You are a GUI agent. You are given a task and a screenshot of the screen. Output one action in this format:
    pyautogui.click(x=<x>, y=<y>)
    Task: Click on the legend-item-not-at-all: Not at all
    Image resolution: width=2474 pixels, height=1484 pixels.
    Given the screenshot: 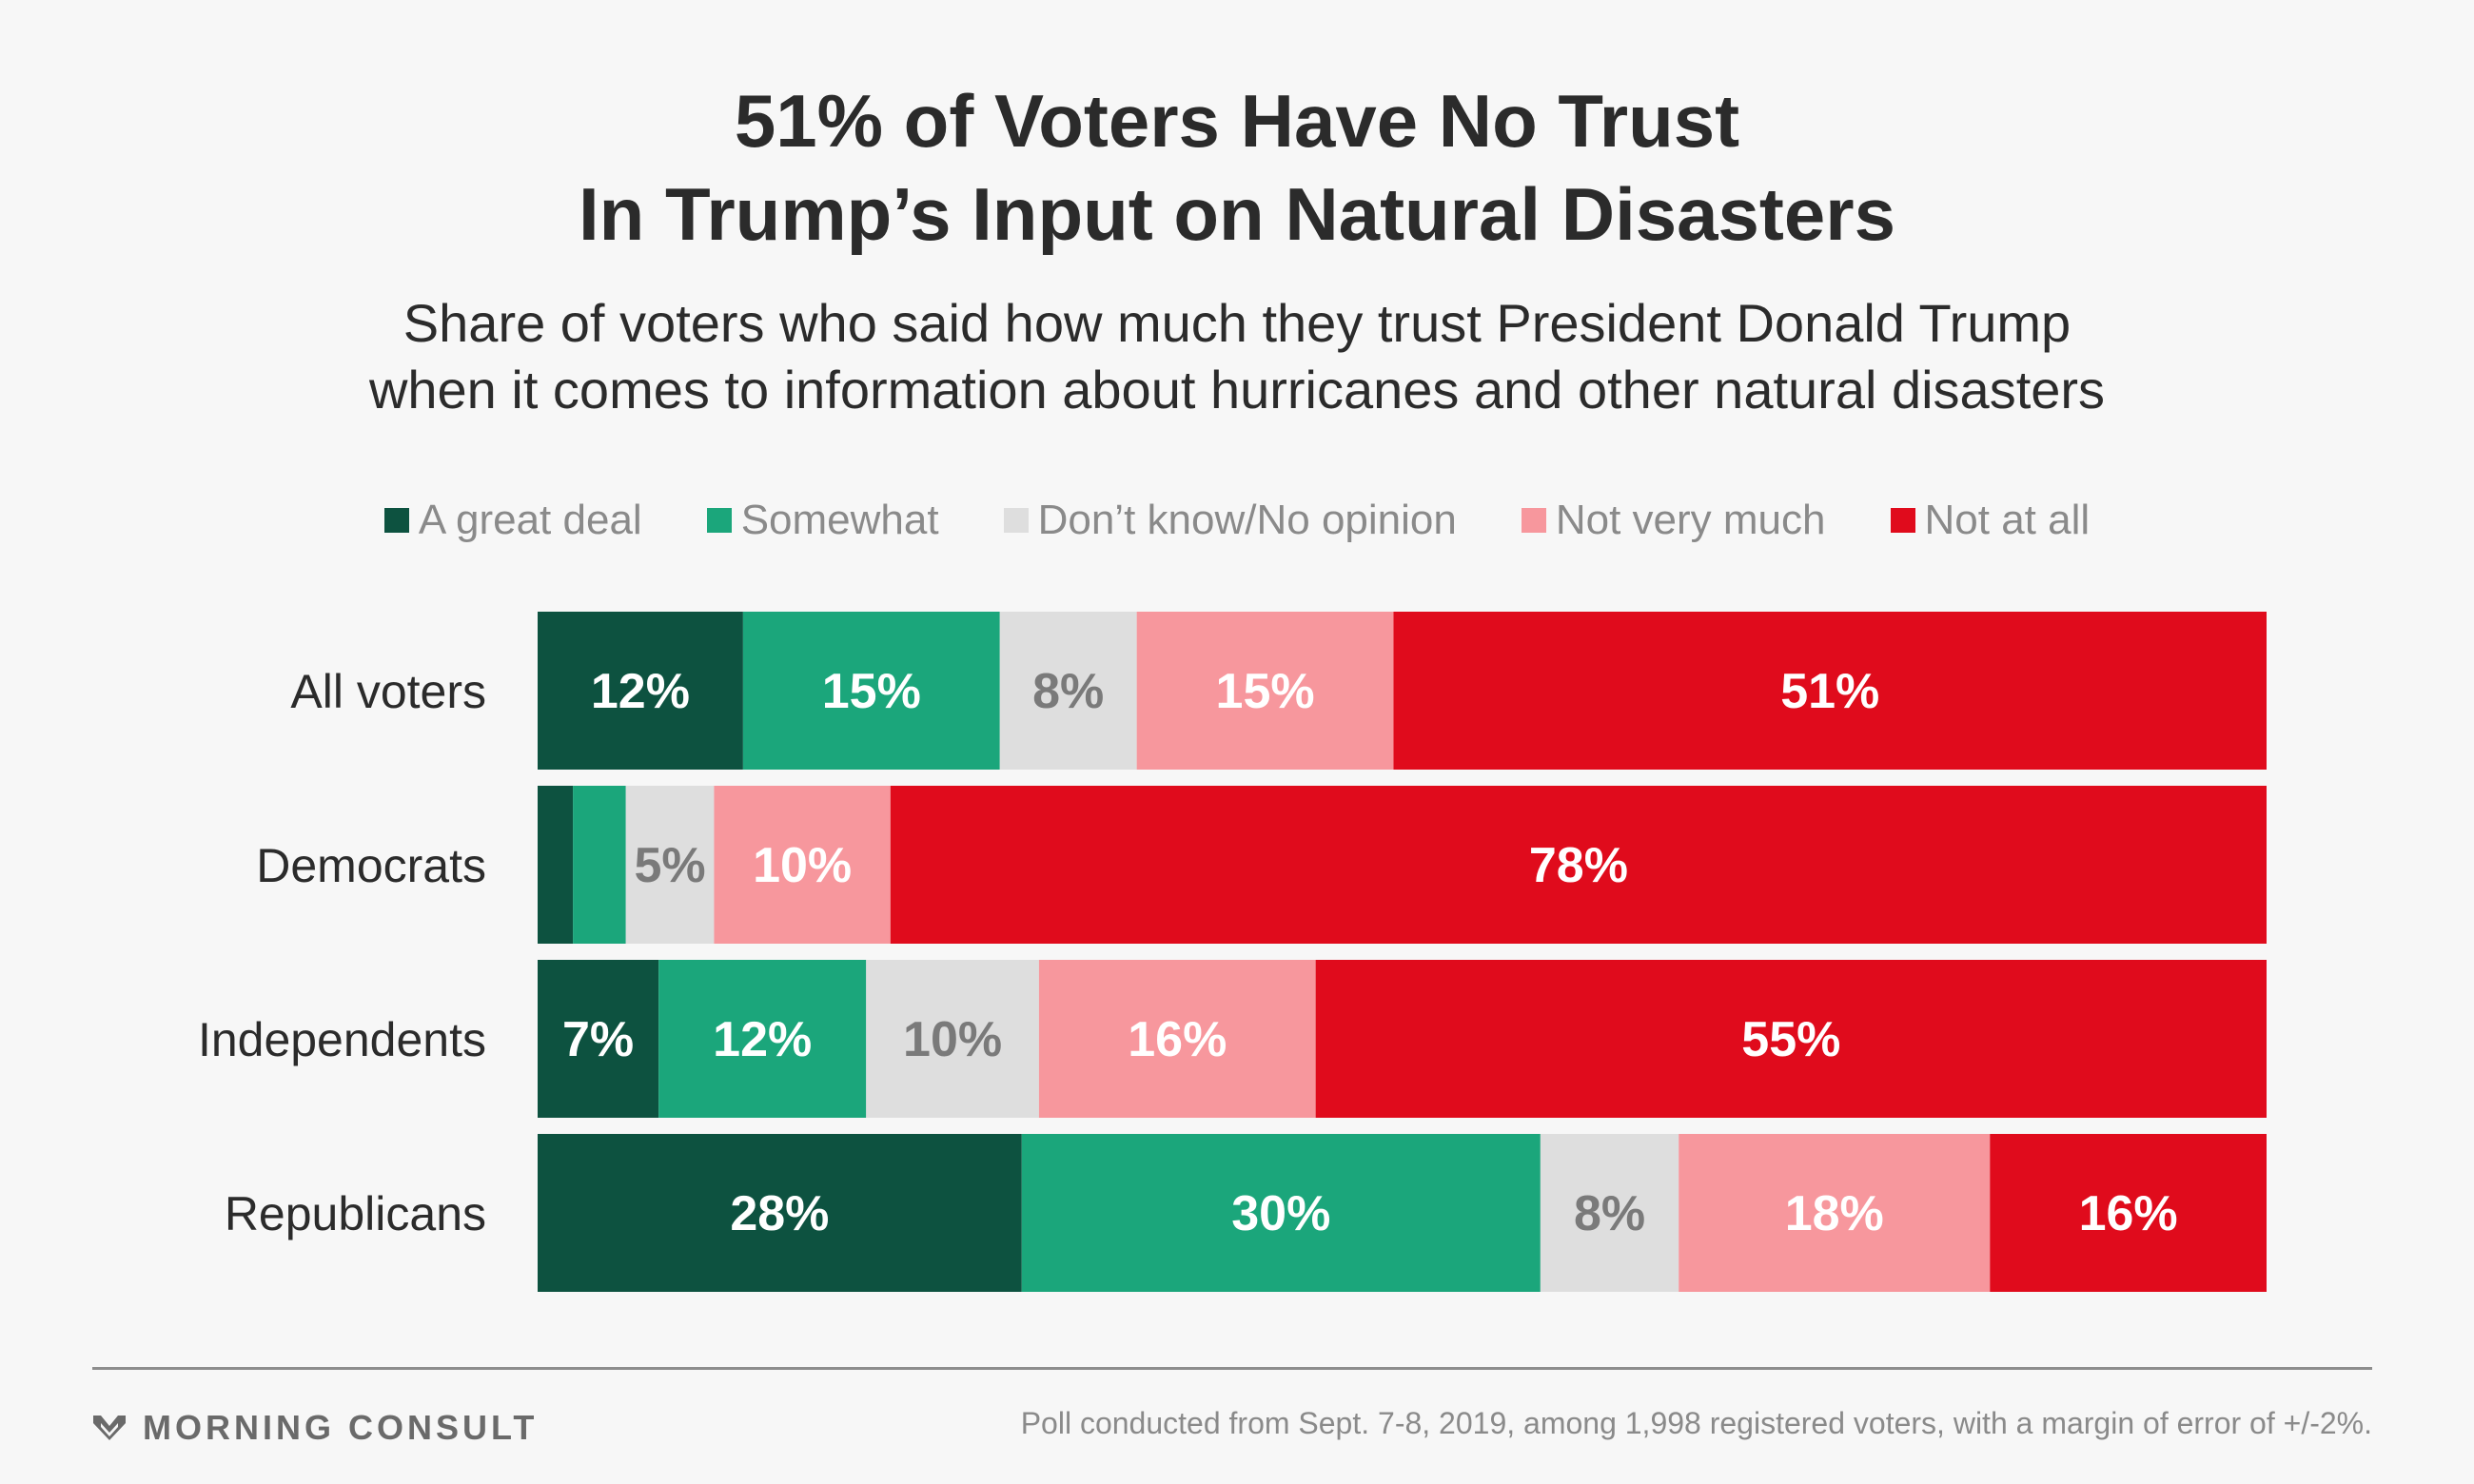 What is the action you would take?
    pyautogui.click(x=1991, y=520)
    